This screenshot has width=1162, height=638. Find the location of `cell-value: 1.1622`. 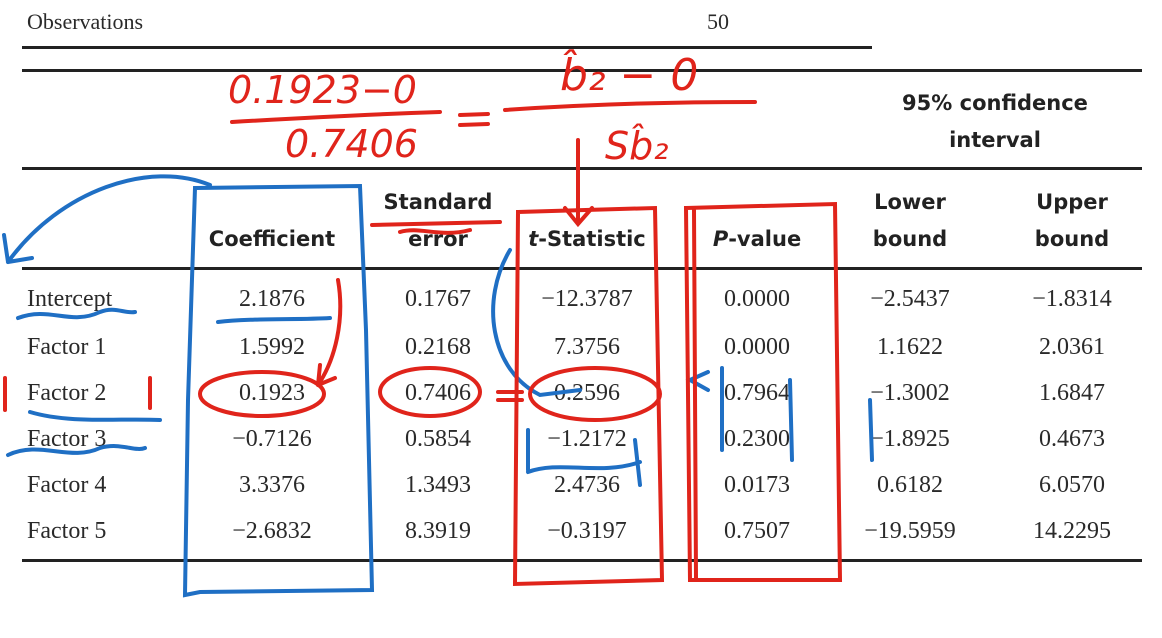

cell-value: 1.1622 is located at coordinates (910, 347).